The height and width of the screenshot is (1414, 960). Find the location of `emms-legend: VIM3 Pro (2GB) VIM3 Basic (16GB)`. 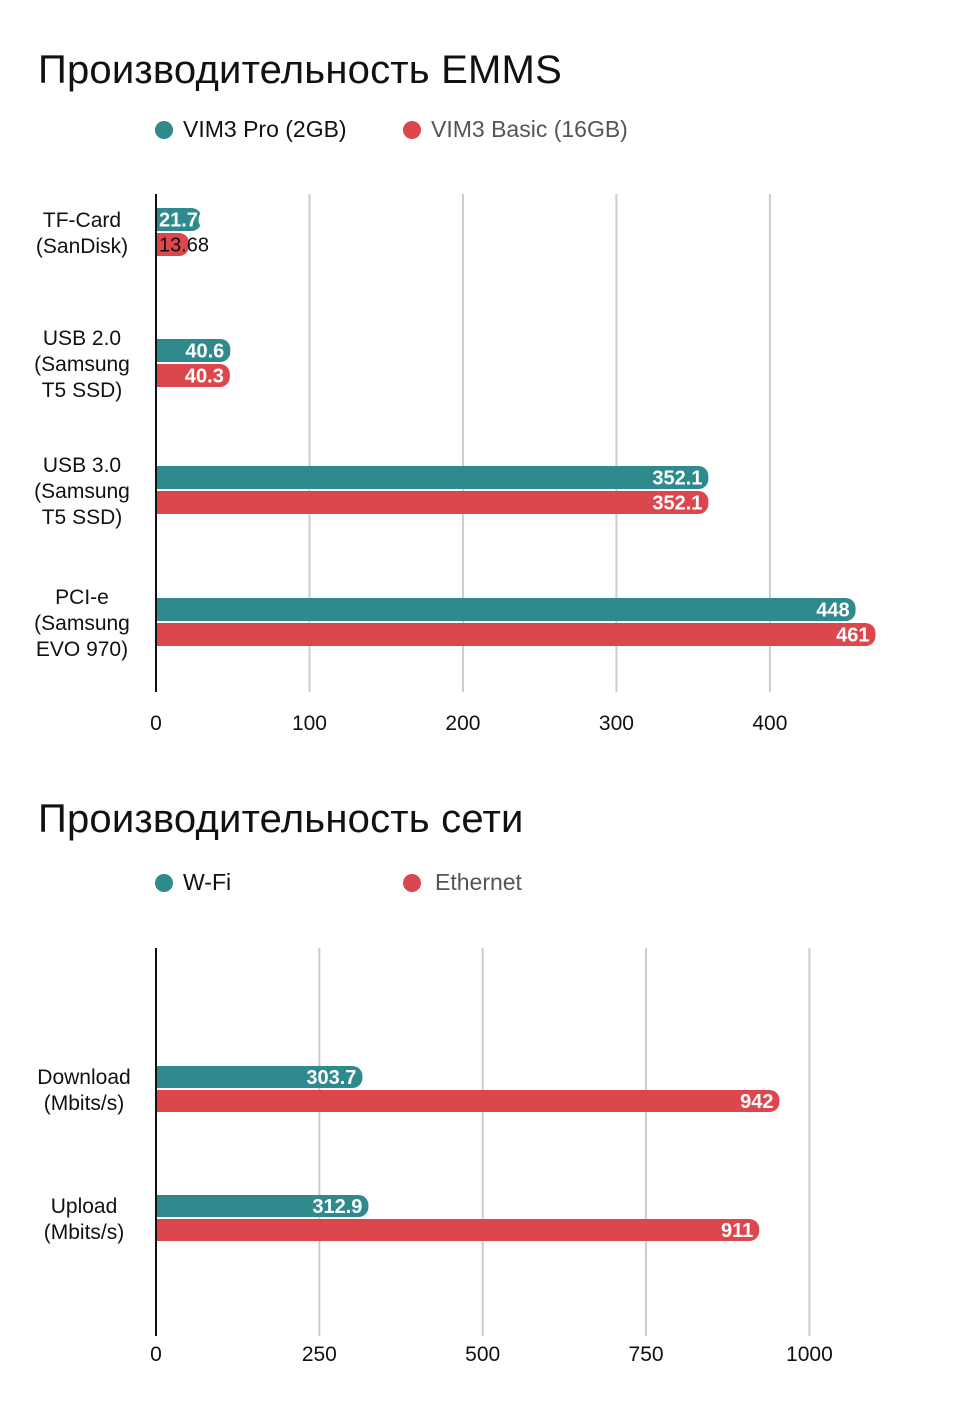

emms-legend: VIM3 Pro (2GB) VIM3 Basic (16GB) is located at coordinates (480, 136).